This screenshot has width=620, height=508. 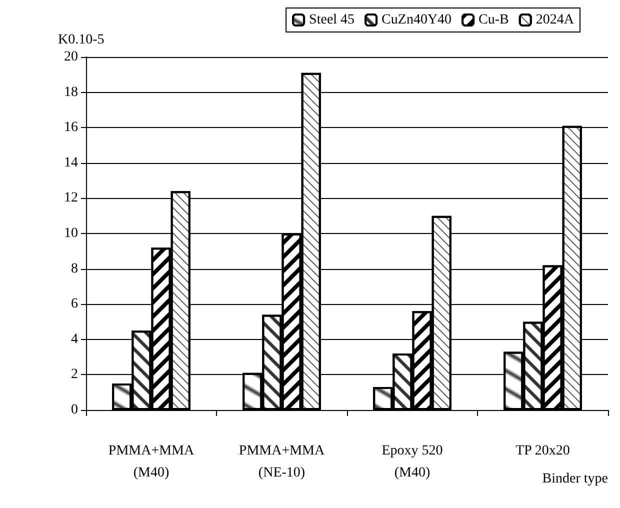 I want to click on x-tick-label: PMMA+MMA (NE-10), so click(x=282, y=462).